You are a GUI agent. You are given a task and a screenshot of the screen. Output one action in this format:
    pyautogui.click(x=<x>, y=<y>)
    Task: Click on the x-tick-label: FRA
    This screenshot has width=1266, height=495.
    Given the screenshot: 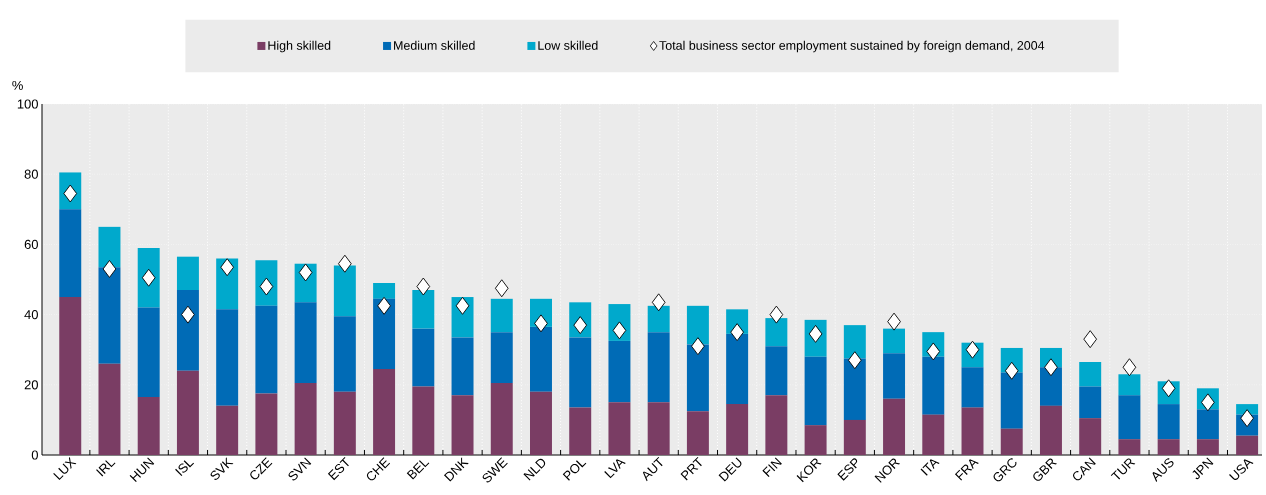 What is the action you would take?
    pyautogui.click(x=966, y=470)
    